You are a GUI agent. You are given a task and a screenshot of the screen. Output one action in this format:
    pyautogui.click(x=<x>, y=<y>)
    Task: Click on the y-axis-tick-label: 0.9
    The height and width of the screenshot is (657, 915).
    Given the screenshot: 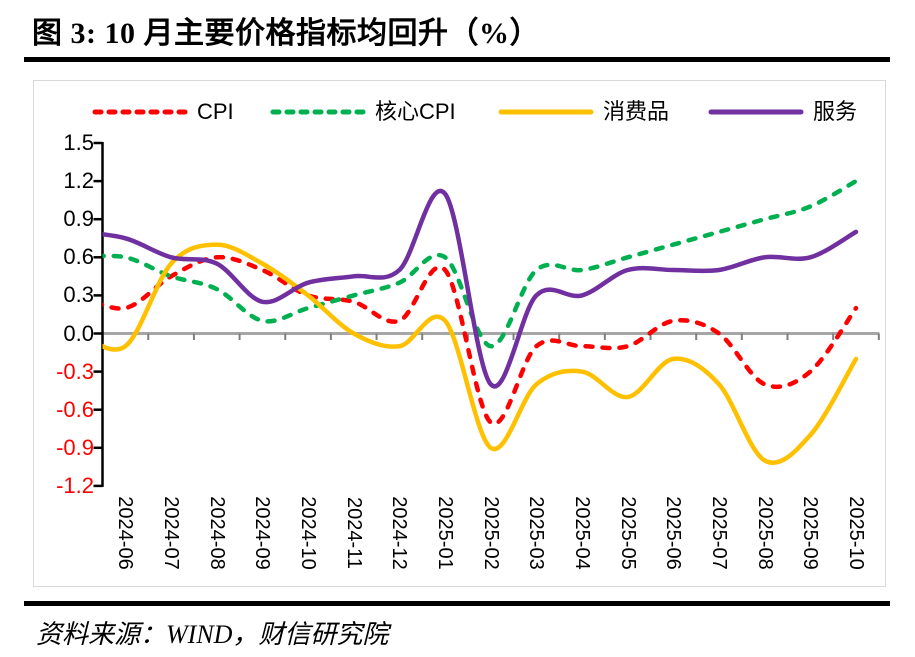 What is the action you would take?
    pyautogui.click(x=78, y=219)
    